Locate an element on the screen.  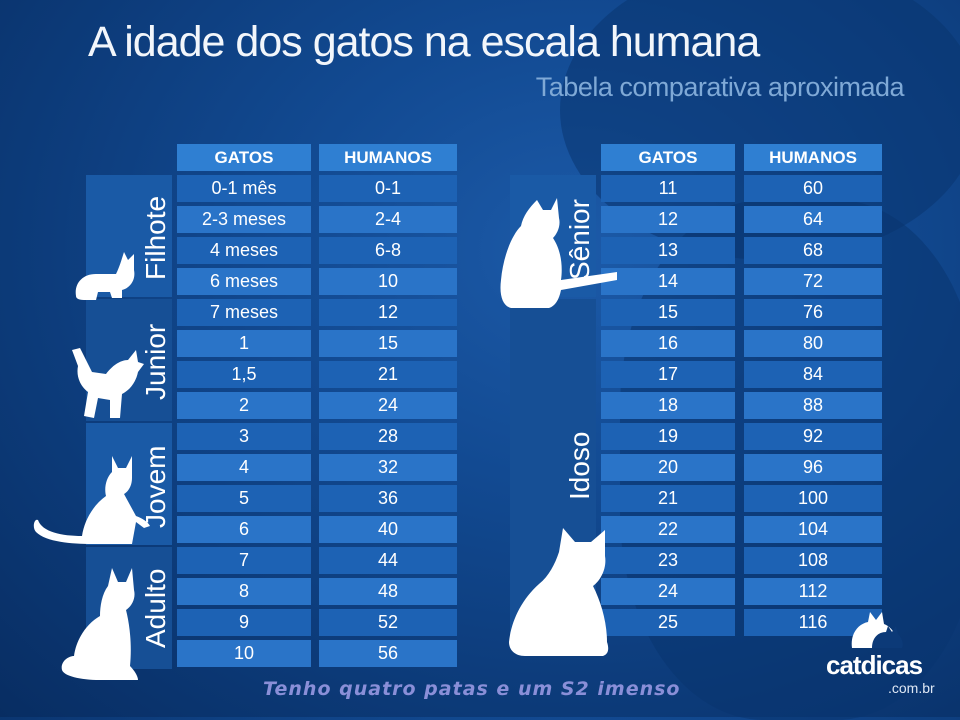
left-cat-age-cell: 6 is located at coordinates (244, 529).